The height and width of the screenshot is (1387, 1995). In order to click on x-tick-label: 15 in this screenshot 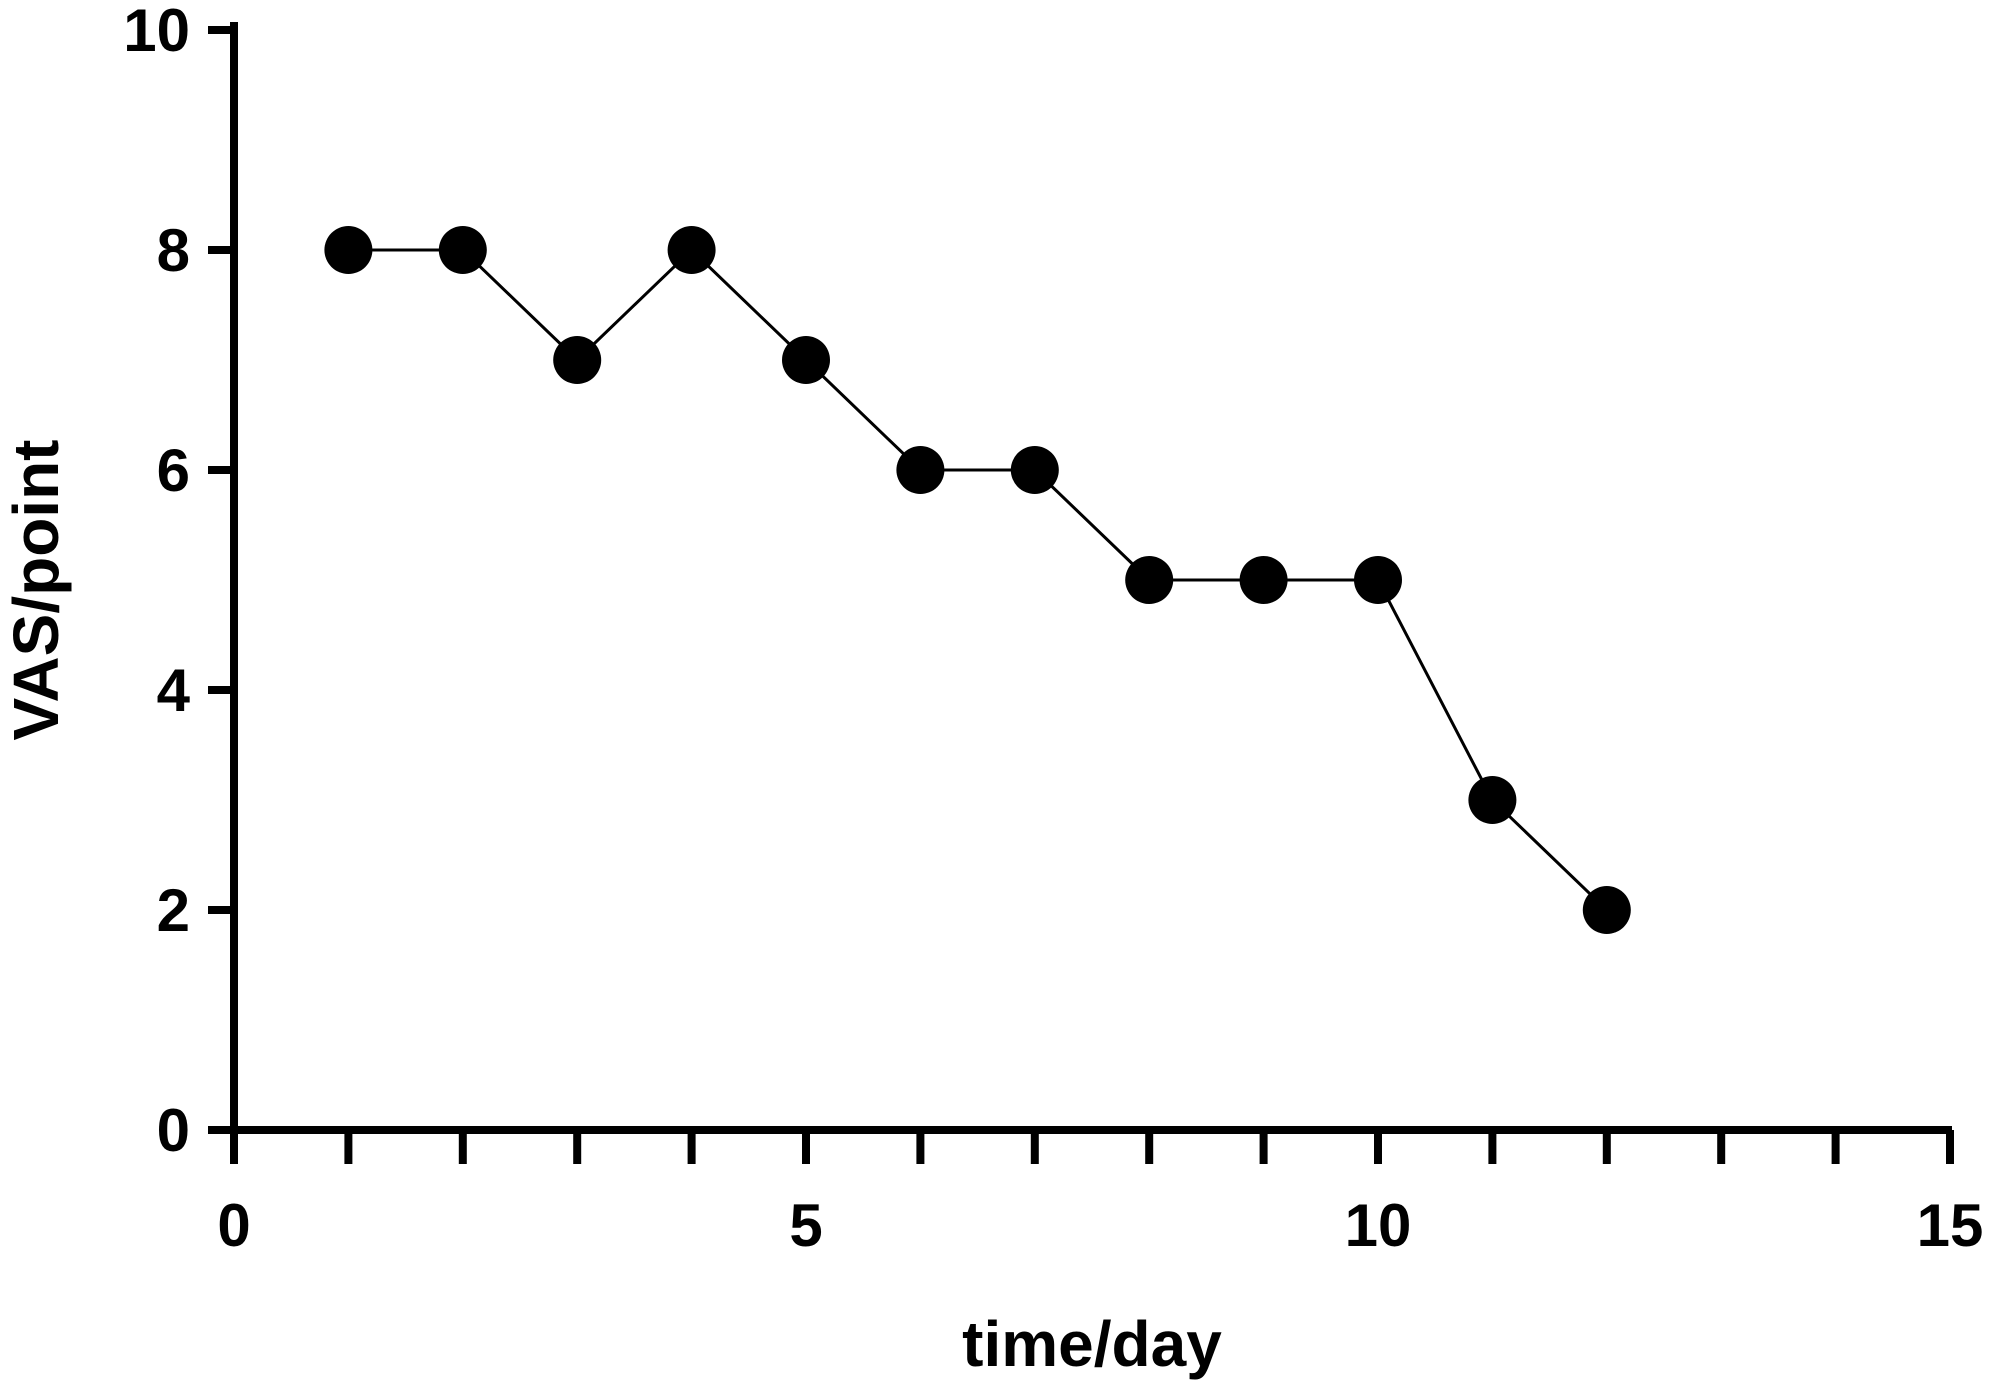, I will do `click(1950, 1225)`.